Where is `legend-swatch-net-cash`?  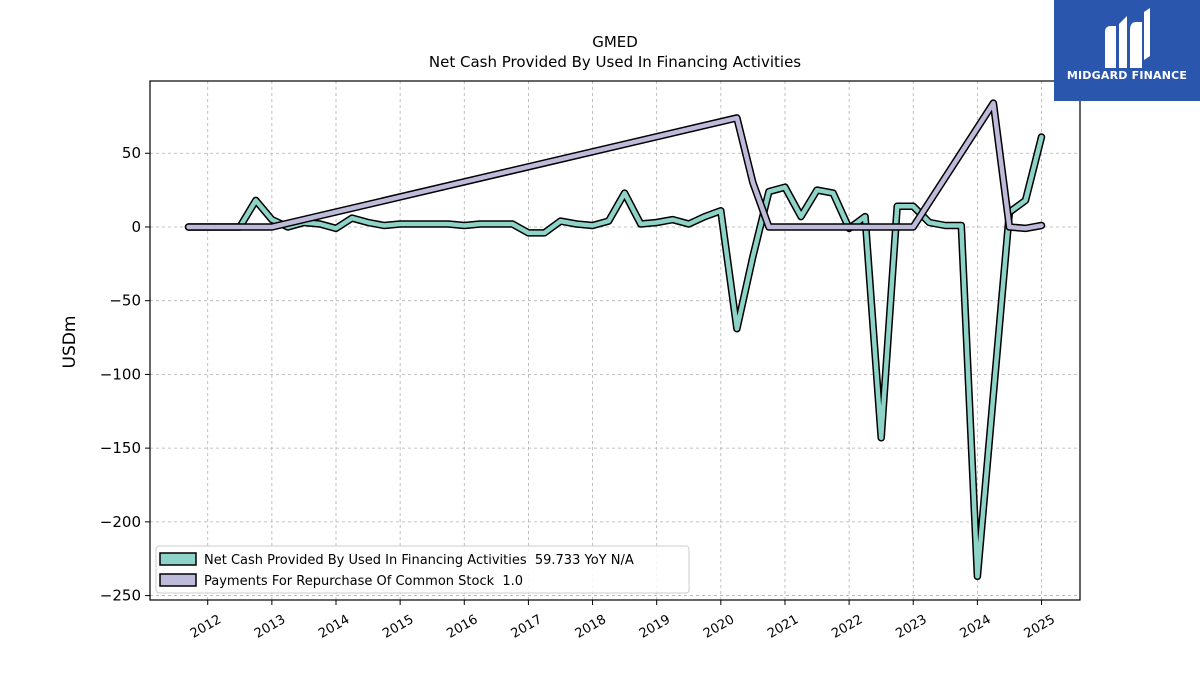 legend-swatch-net-cash is located at coordinates (178, 559).